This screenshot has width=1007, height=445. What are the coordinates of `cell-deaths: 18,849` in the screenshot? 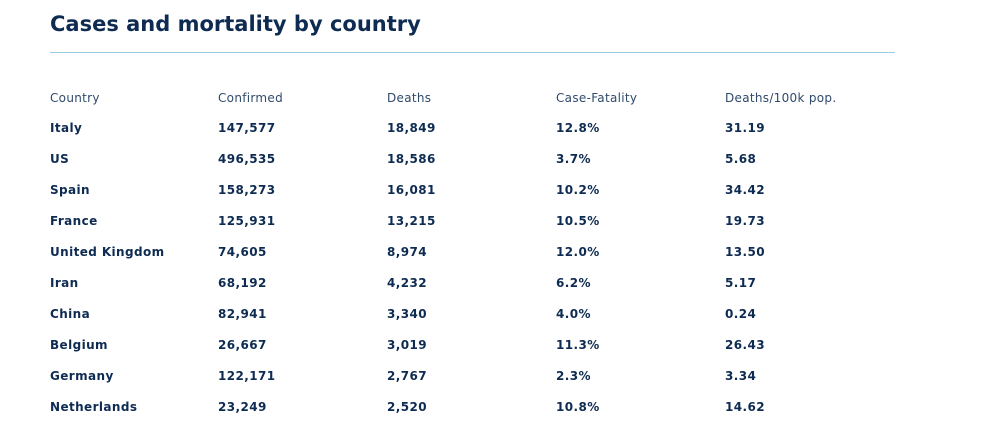 It's located at (411, 127).